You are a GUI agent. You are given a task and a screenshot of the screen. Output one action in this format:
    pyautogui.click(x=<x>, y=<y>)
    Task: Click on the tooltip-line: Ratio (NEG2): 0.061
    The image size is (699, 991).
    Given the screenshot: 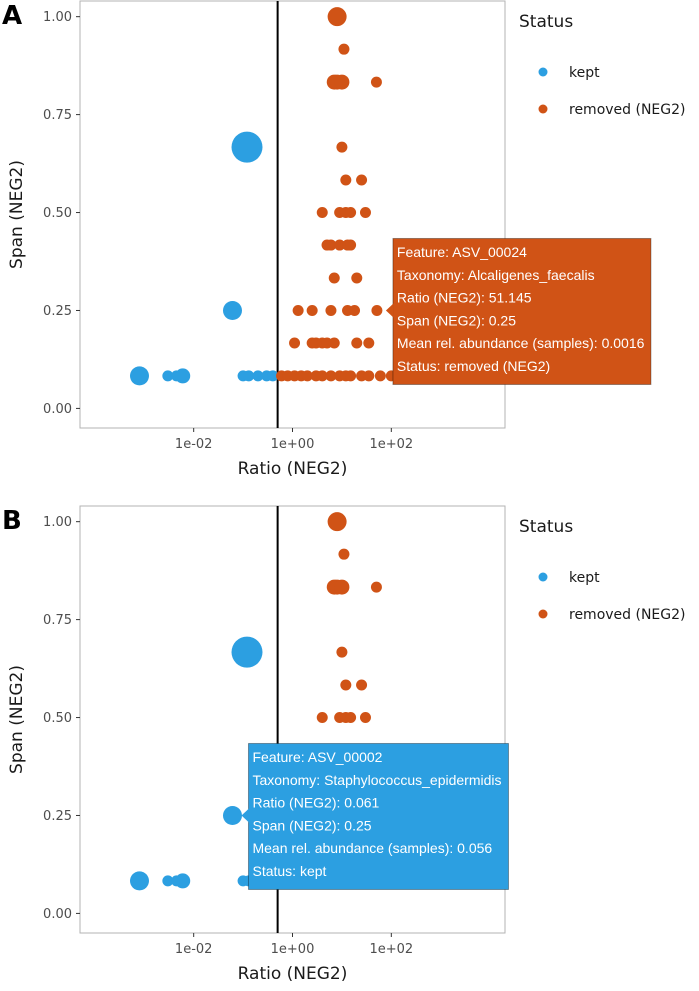 What is the action you would take?
    pyautogui.click(x=315, y=803)
    